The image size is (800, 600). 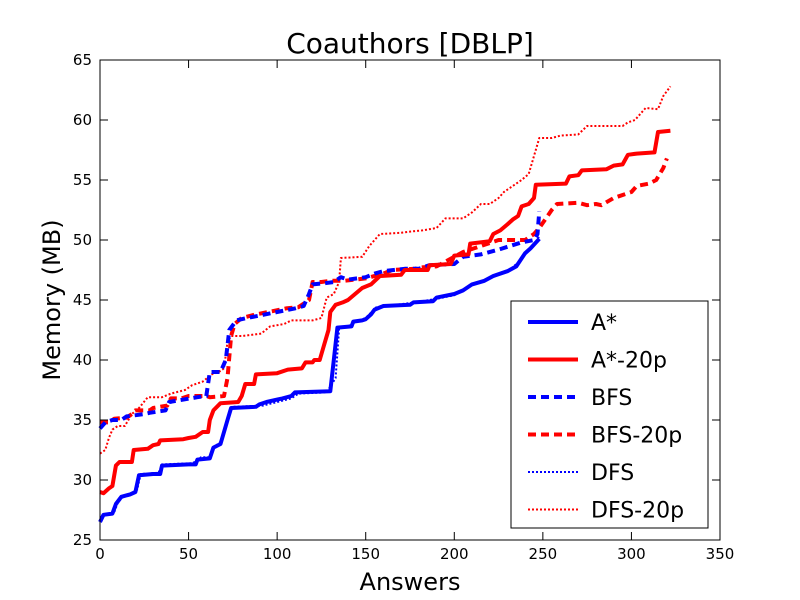 What do you see at coordinates (454, 554) in the screenshot?
I see `x-tick-label: 200` at bounding box center [454, 554].